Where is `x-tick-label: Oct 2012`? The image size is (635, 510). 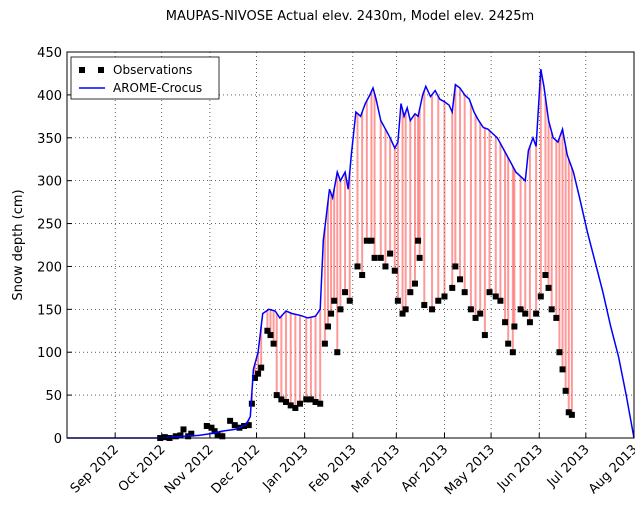 x-tick-label: Oct 2012 is located at coordinates (142, 468).